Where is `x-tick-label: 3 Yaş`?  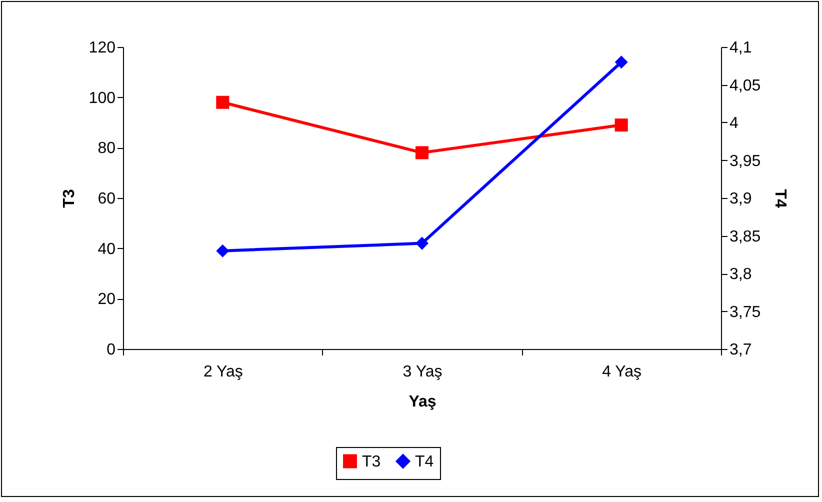
x-tick-label: 3 Yaş is located at coordinates (422, 372).